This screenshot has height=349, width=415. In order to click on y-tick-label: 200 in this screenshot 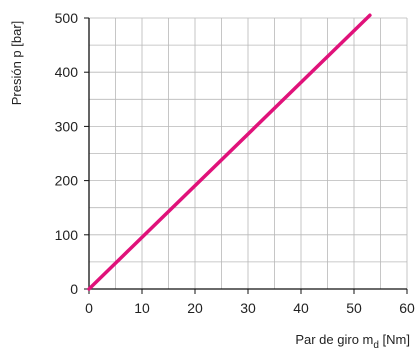, I will do `click(67, 181)`.